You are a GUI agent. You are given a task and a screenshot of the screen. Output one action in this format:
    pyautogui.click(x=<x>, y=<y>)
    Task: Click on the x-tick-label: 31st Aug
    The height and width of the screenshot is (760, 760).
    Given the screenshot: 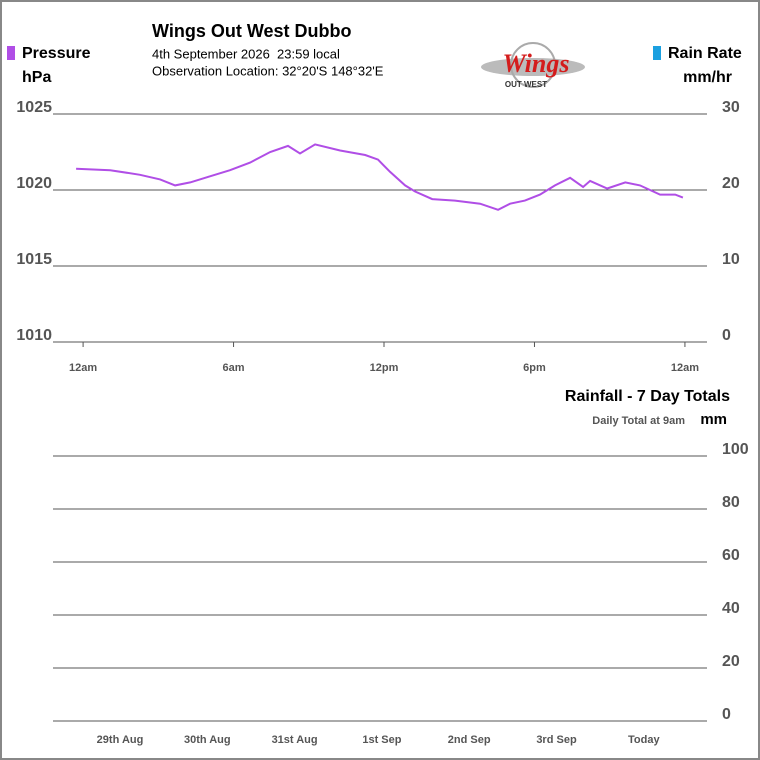 What is the action you would take?
    pyautogui.click(x=295, y=740)
    